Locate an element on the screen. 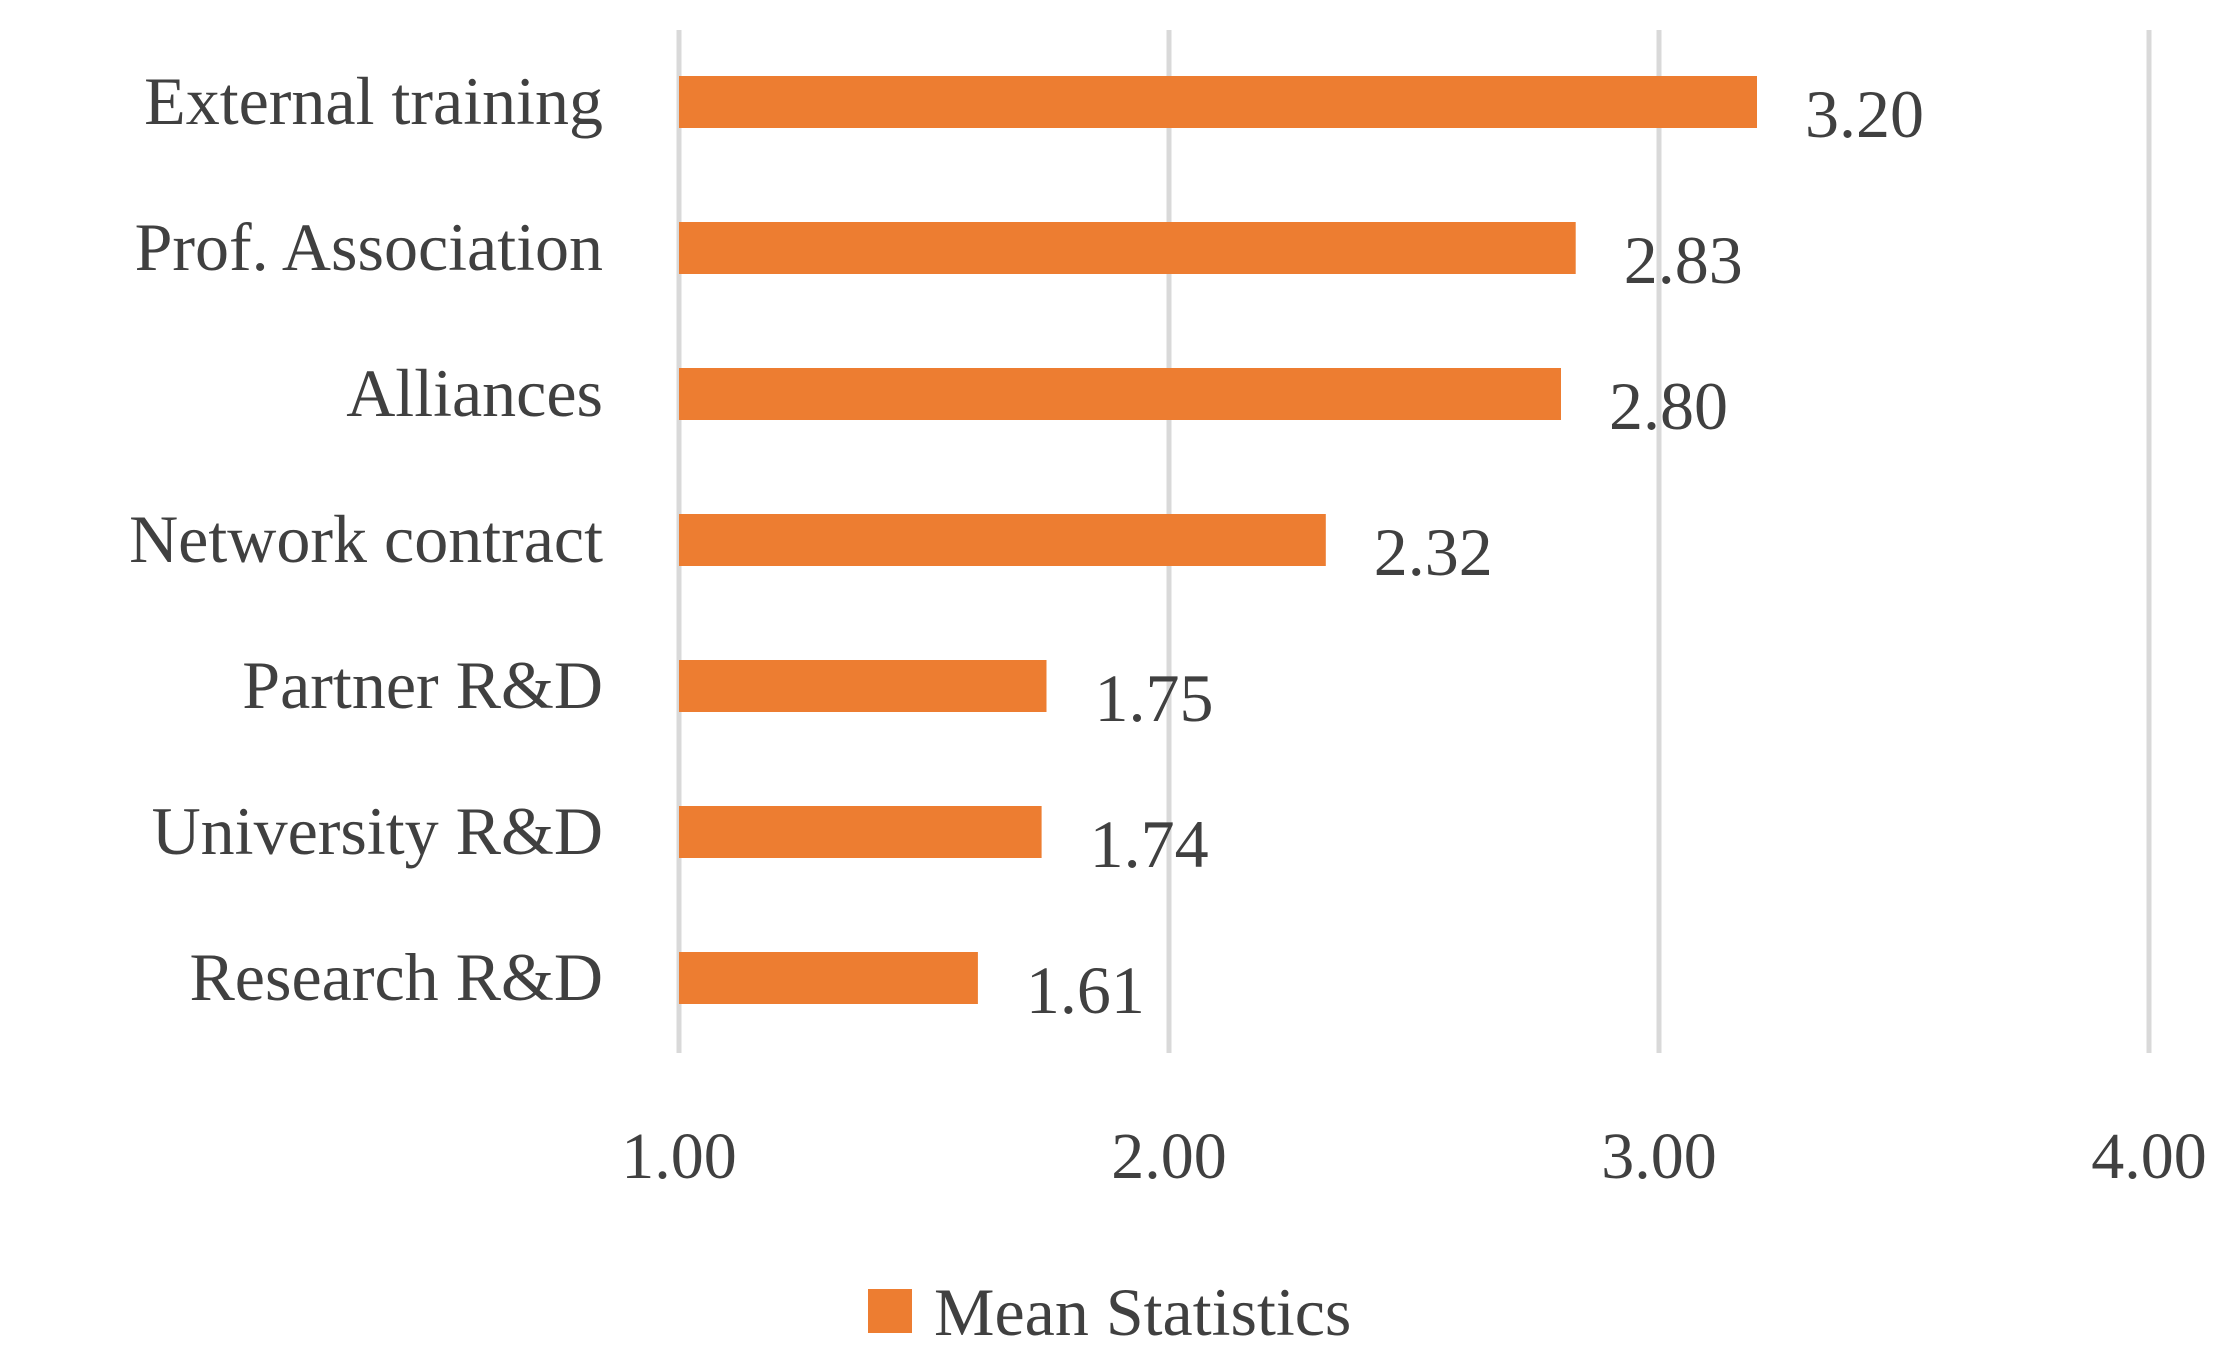  category-label: Network contract is located at coordinates (366, 539).